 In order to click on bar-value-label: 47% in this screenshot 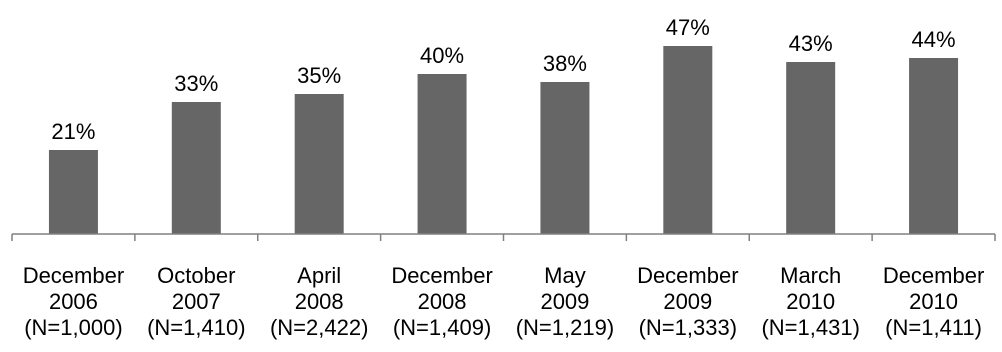, I will do `click(688, 27)`.